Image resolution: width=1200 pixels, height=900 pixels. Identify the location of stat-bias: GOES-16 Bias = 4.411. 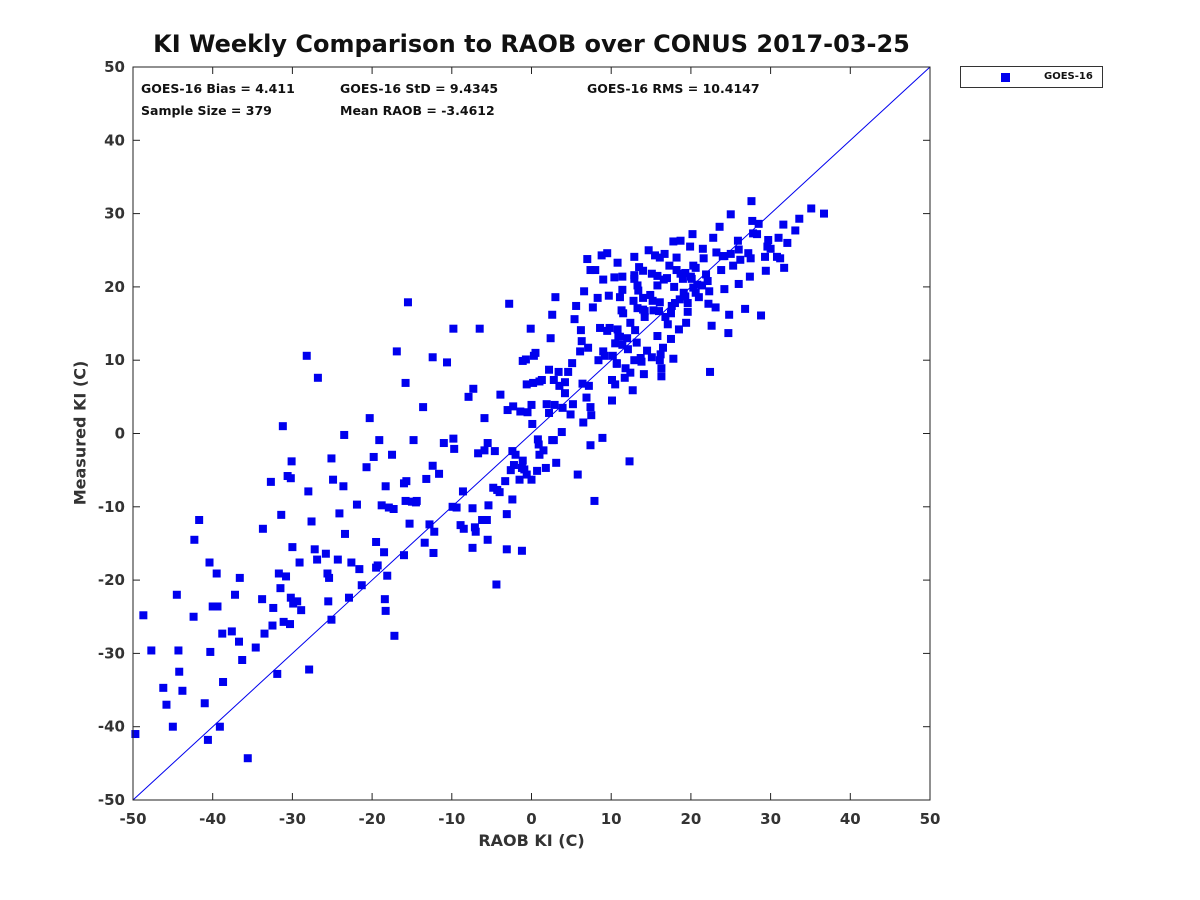
(218, 88).